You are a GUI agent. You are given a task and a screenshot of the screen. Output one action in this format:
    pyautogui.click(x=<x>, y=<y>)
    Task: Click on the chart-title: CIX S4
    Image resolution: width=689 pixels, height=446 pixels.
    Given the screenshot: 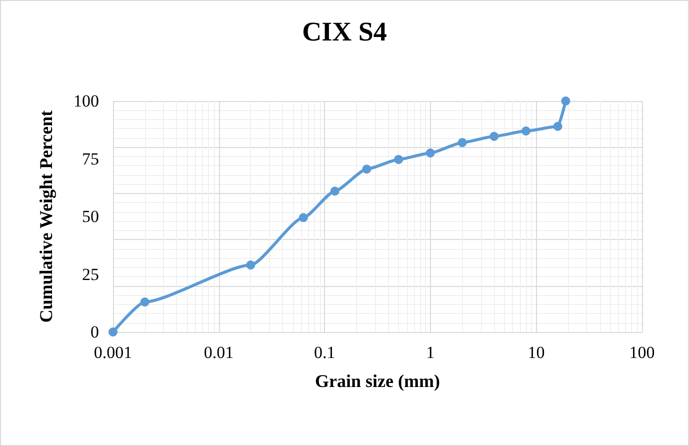 What is the action you would take?
    pyautogui.click(x=344, y=31)
    